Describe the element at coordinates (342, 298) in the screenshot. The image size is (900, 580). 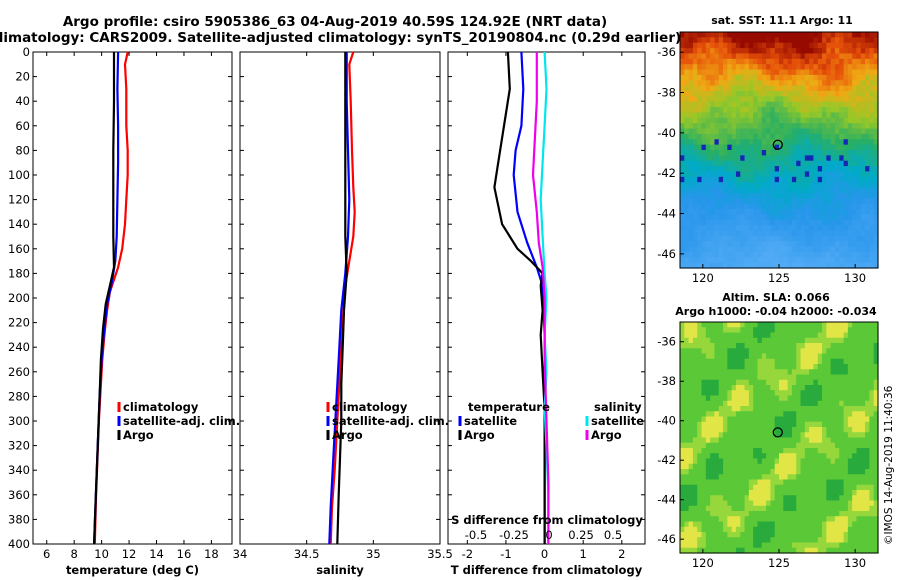
I see `series-line-argo` at that location.